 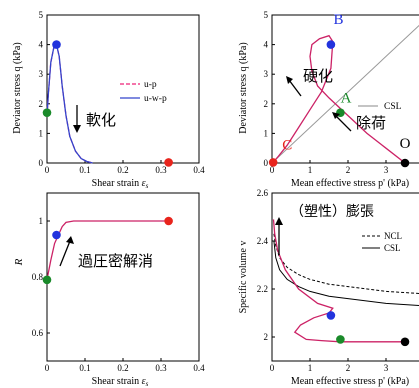 What do you see at coordinates (279, 236) in the screenshot?
I see `dilation-arrow` at bounding box center [279, 236].